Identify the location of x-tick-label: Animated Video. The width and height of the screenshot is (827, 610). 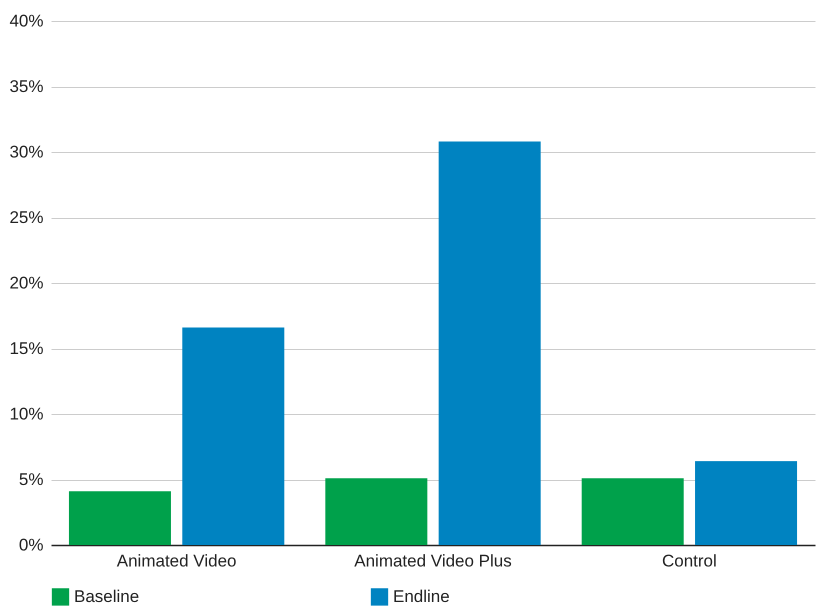
(176, 561).